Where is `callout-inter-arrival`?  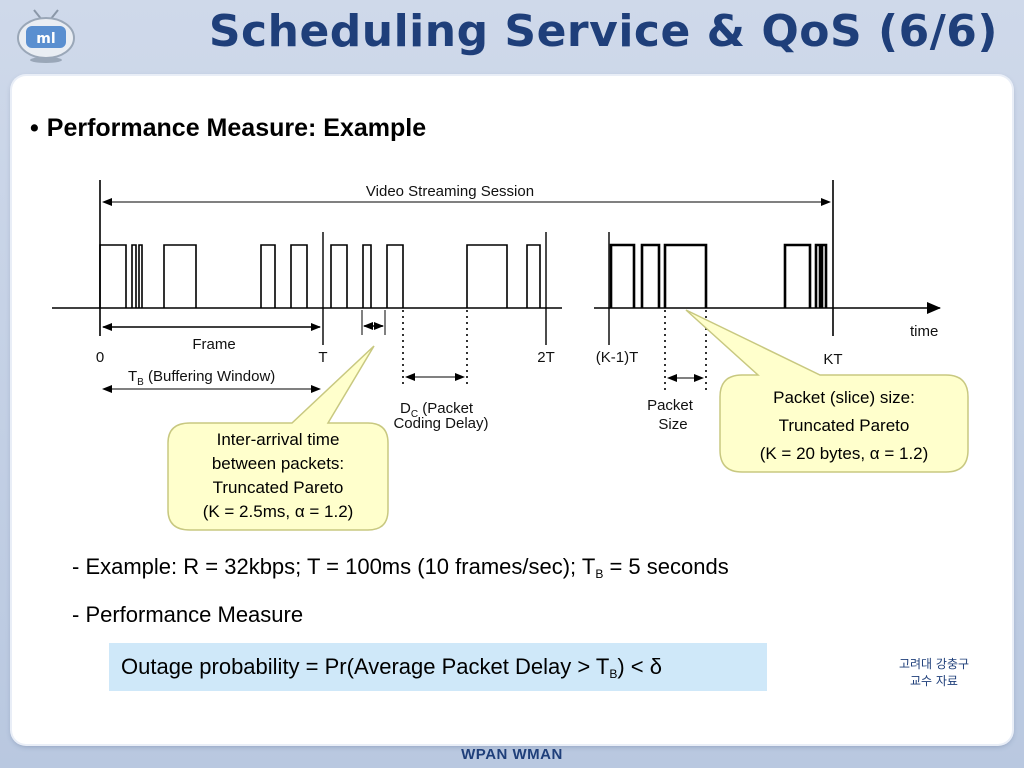
callout-inter-arrival is located at coordinates (278, 438).